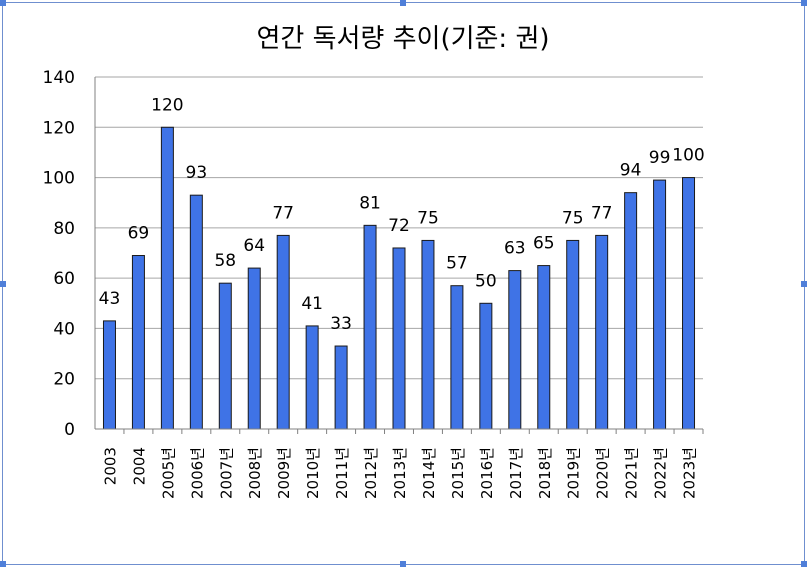 The image size is (807, 567). What do you see at coordinates (804, 3) in the screenshot?
I see `resize-handle-top-right` at bounding box center [804, 3].